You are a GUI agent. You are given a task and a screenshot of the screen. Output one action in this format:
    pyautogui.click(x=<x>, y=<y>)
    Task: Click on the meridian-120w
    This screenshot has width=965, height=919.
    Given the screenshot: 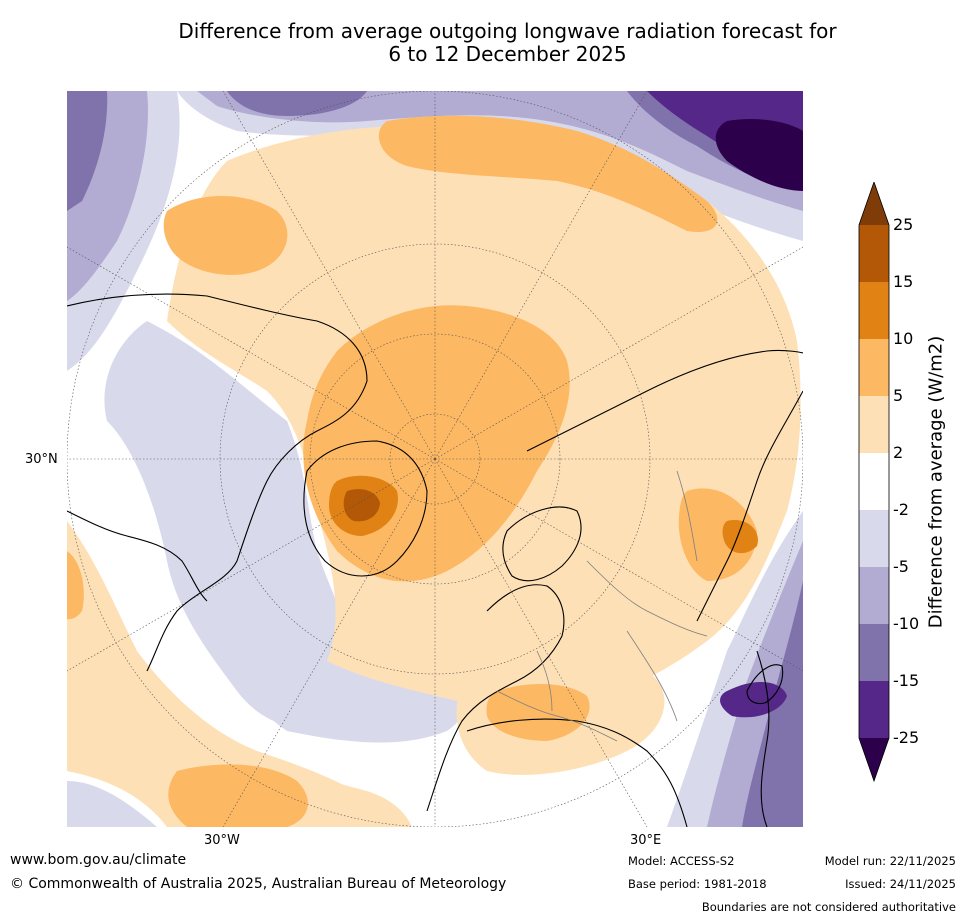 What is the action you would take?
    pyautogui.click(x=251, y=353)
    